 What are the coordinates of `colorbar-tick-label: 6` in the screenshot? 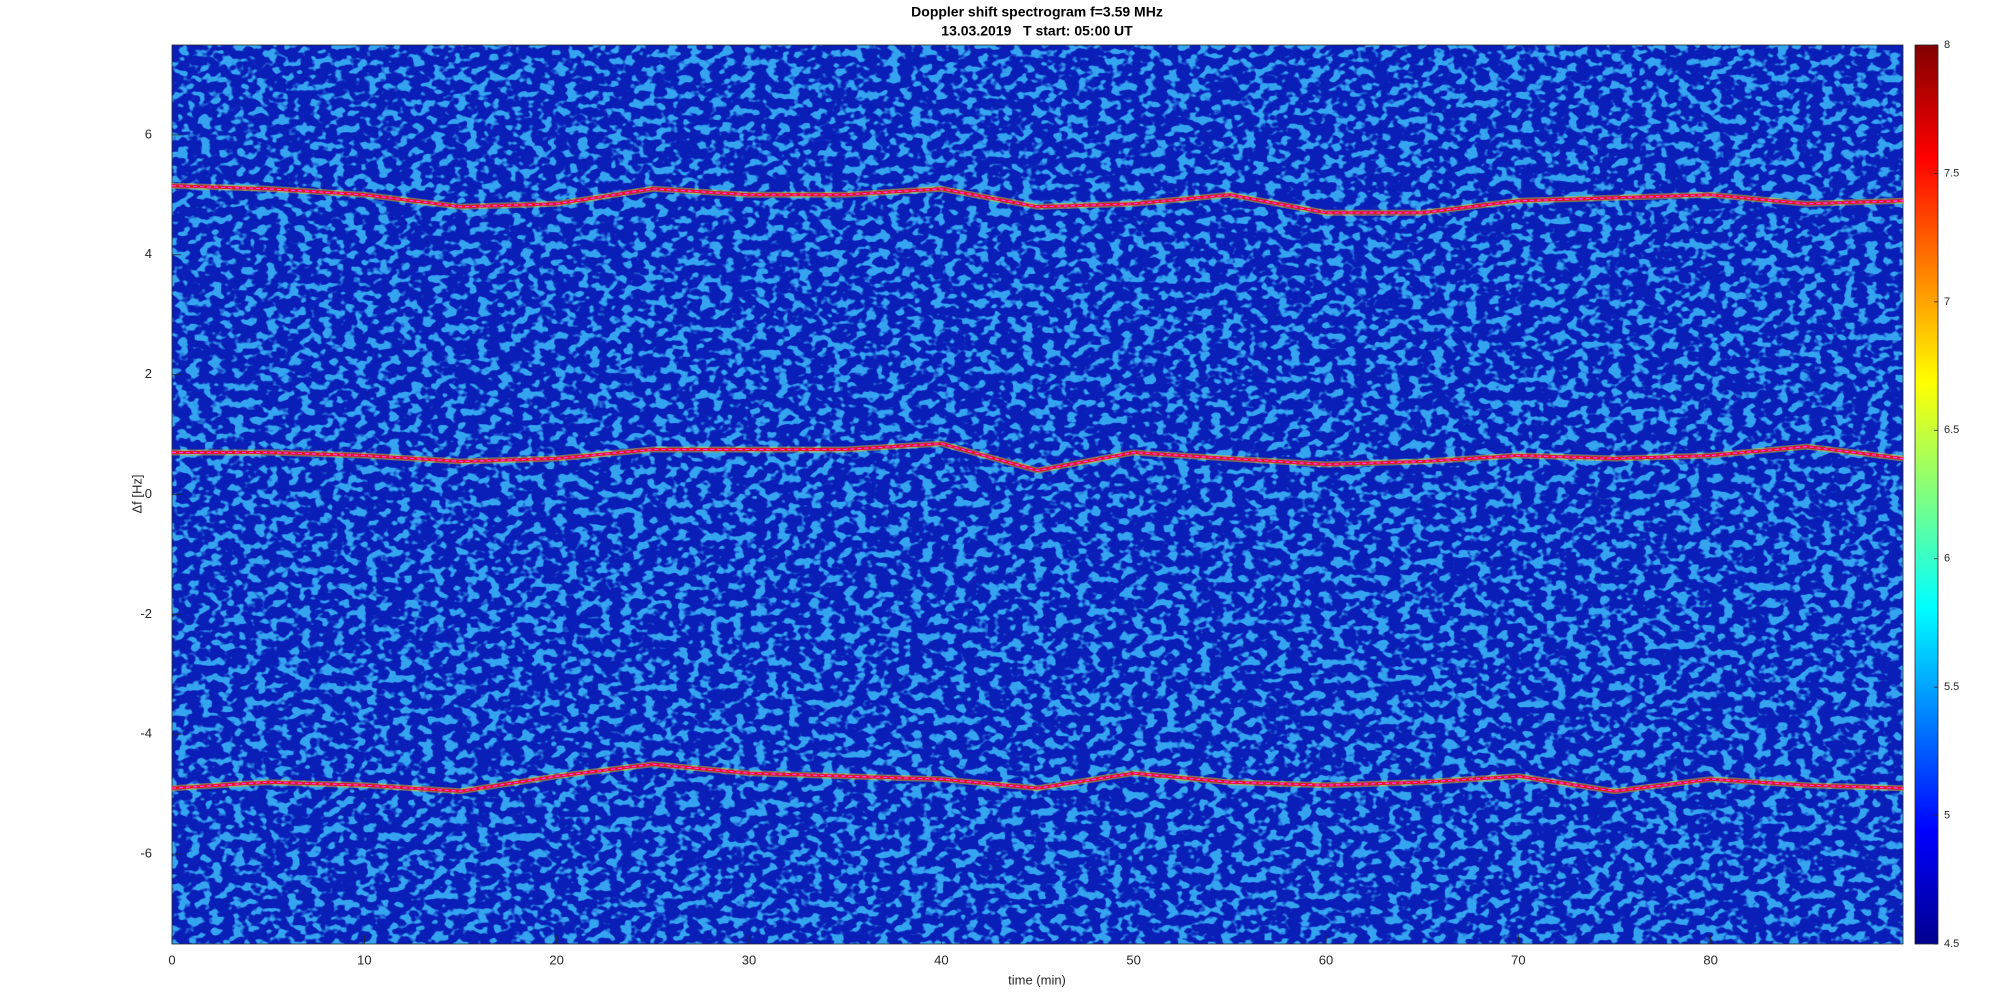 It's located at (1947, 559).